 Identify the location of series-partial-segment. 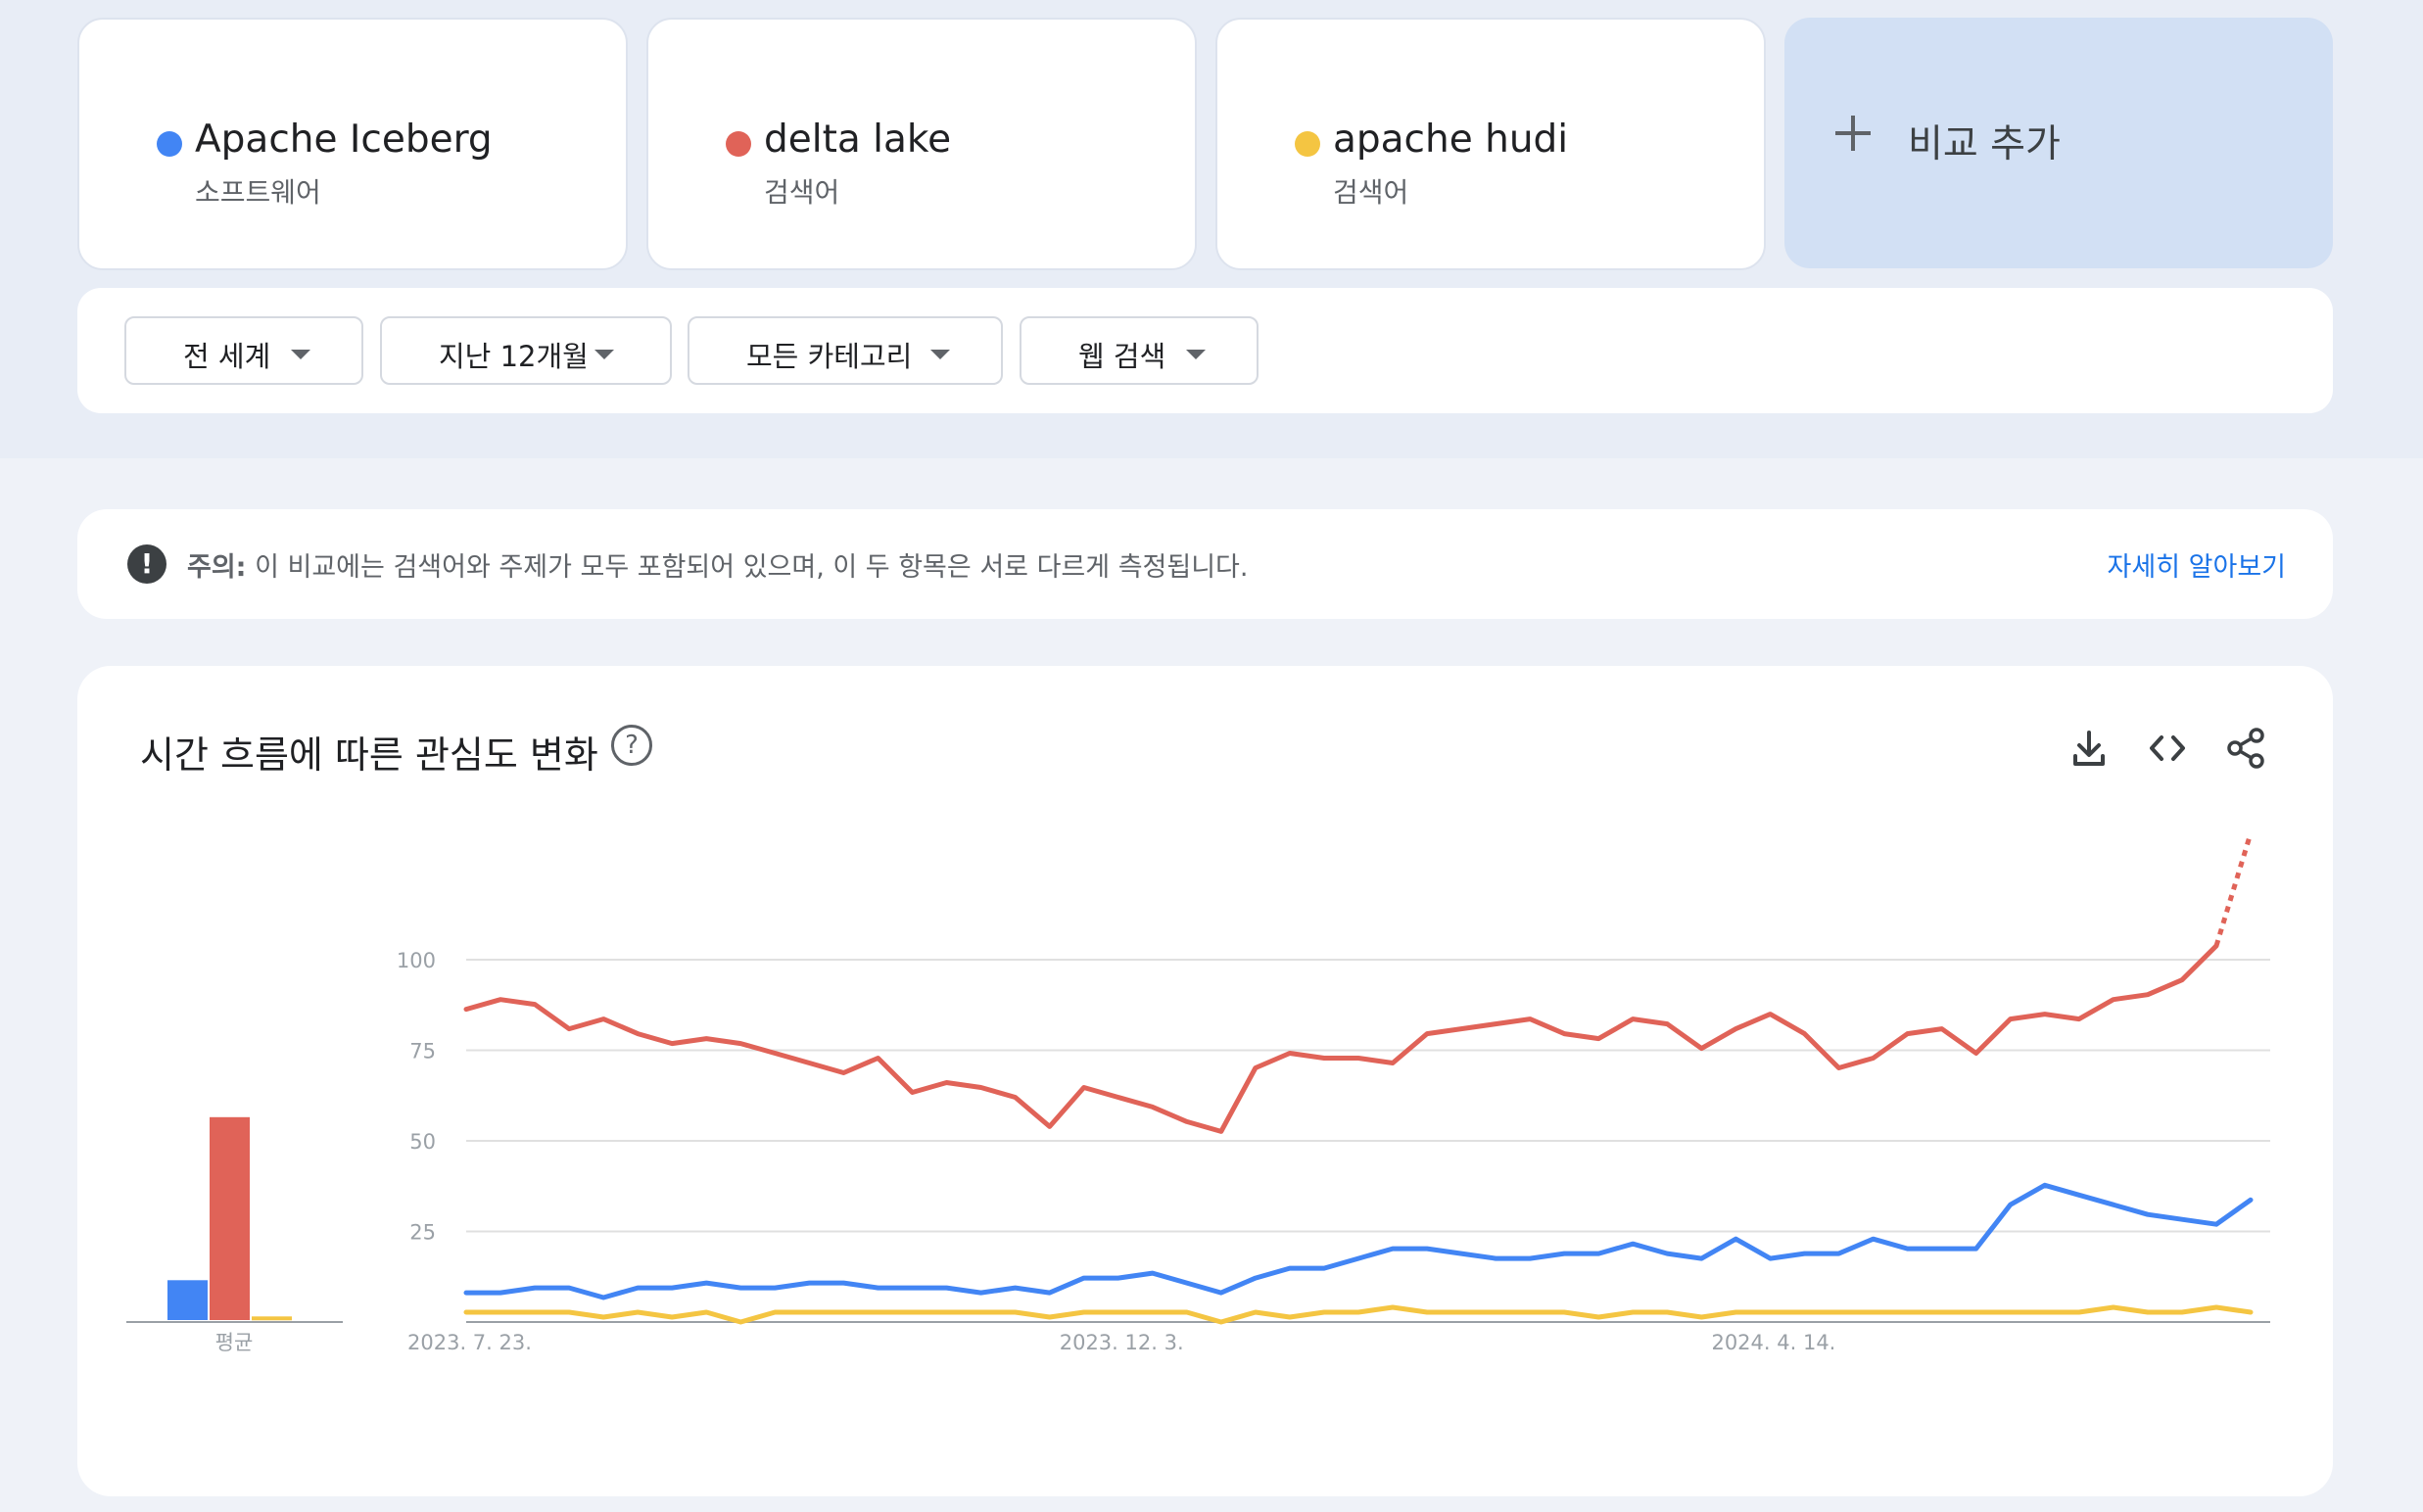
(2233, 890).